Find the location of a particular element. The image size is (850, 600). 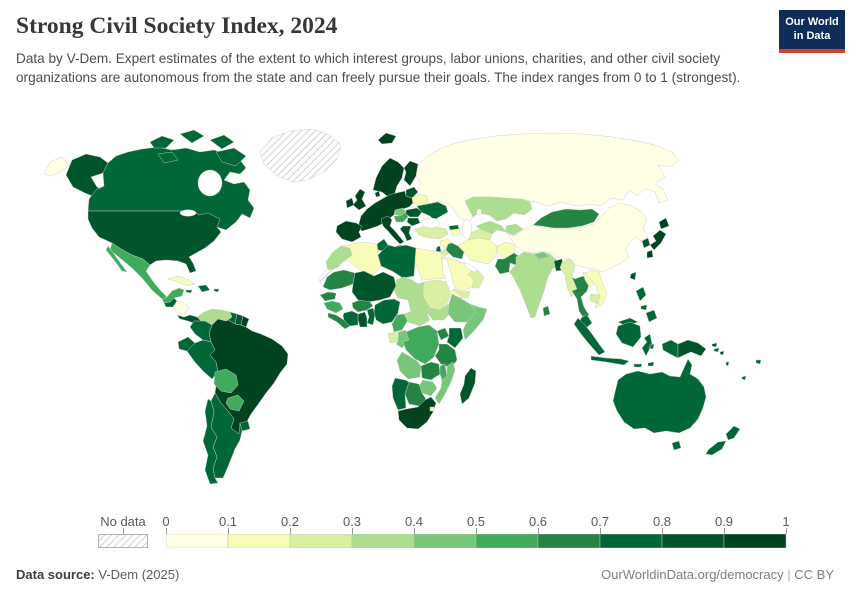

map-region-south-africa is located at coordinates (417, 413).